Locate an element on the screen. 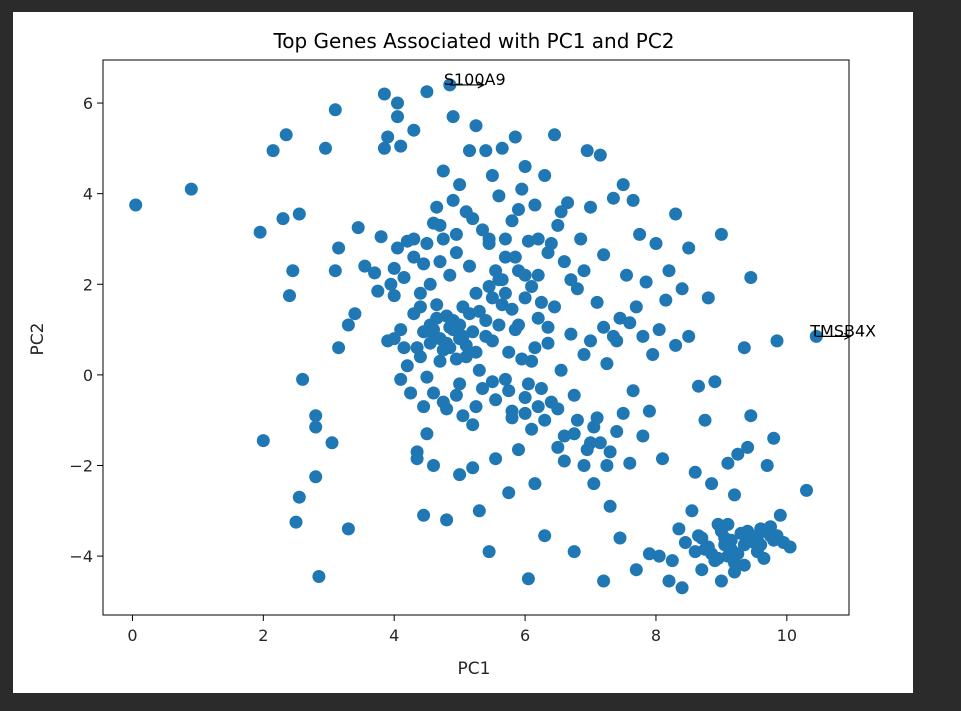 This screenshot has width=961, height=711. x-axis: 0 2 4 6 8 10 is located at coordinates (462, 630).